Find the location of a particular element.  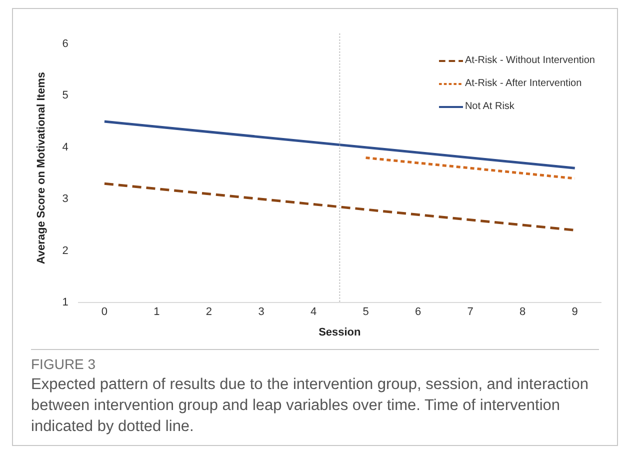

x-tick-label: 8 is located at coordinates (523, 312).